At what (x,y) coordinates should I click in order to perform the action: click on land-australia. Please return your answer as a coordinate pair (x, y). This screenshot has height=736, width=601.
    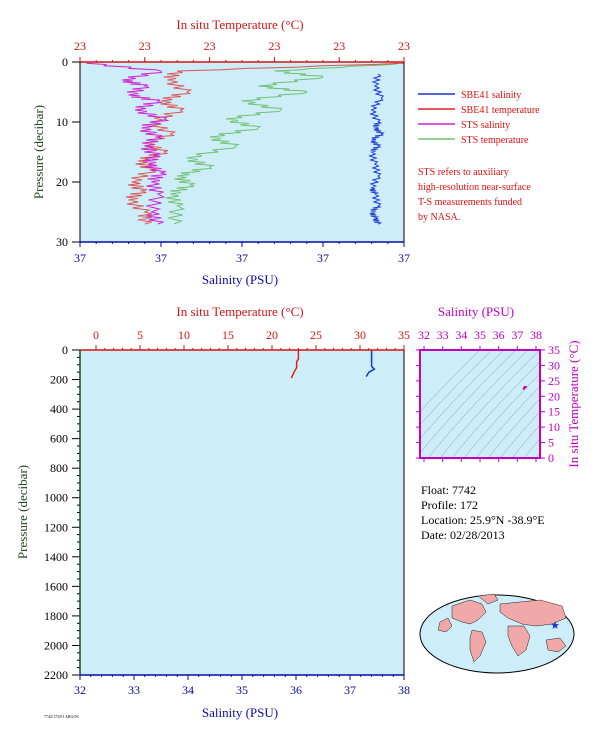
    Looking at the image, I should click on (556, 645).